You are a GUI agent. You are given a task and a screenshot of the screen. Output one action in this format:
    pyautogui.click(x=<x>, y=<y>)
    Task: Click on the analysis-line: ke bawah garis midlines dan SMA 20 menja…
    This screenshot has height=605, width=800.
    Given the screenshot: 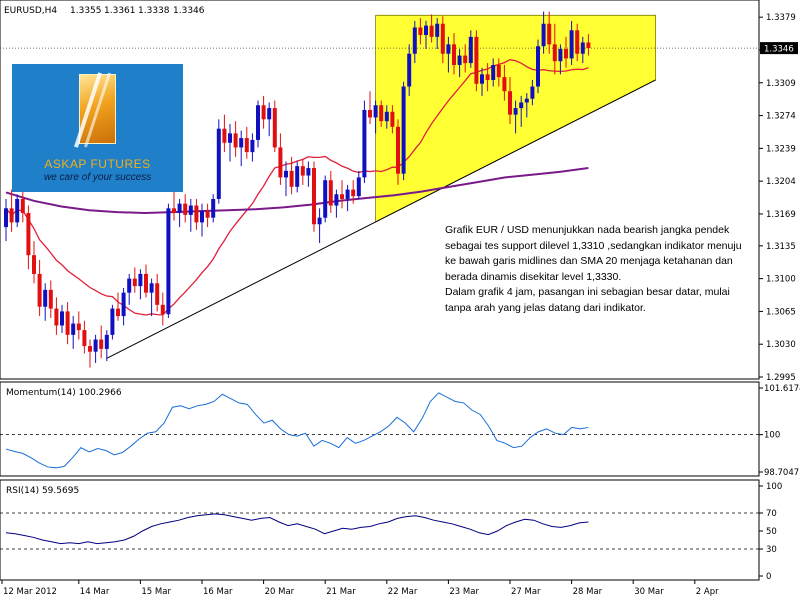 What is the action you would take?
    pyautogui.click(x=589, y=261)
    